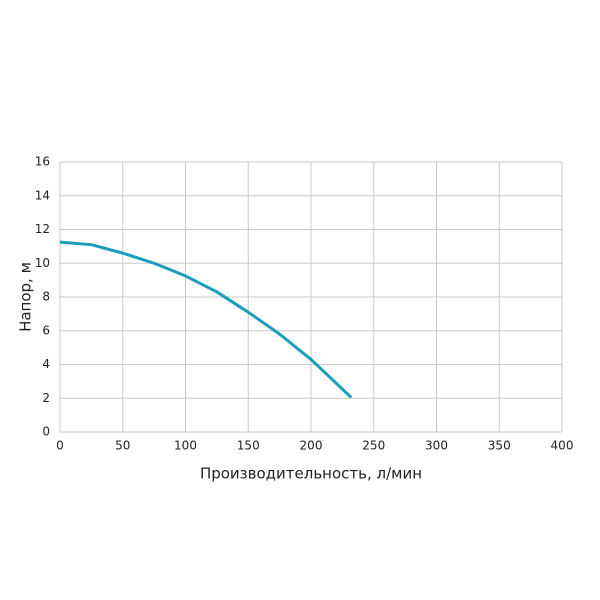 The image size is (600, 600). What do you see at coordinates (26, 297) in the screenshot?
I see `y-axis-title: Напор, м` at bounding box center [26, 297].